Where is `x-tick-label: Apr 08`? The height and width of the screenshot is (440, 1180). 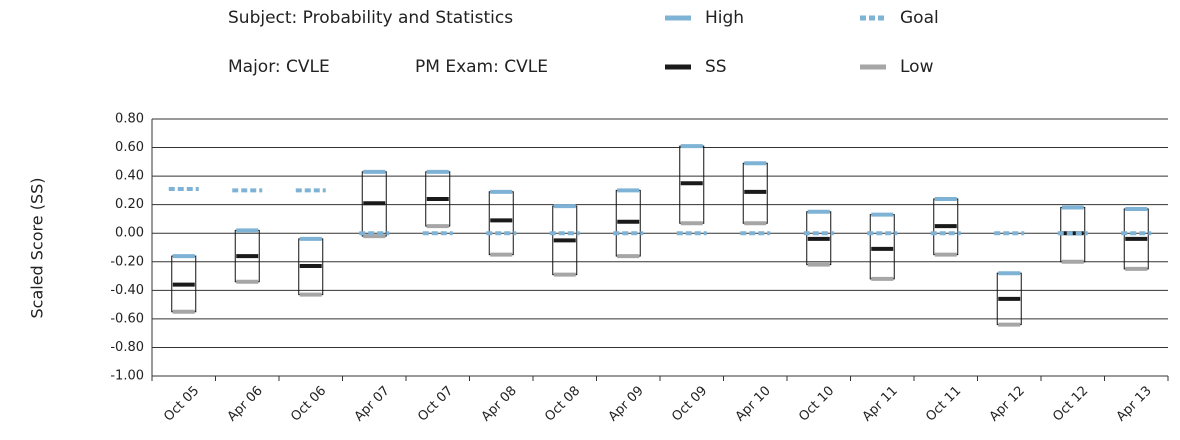 x-tick-label: Apr 08 is located at coordinates (499, 403).